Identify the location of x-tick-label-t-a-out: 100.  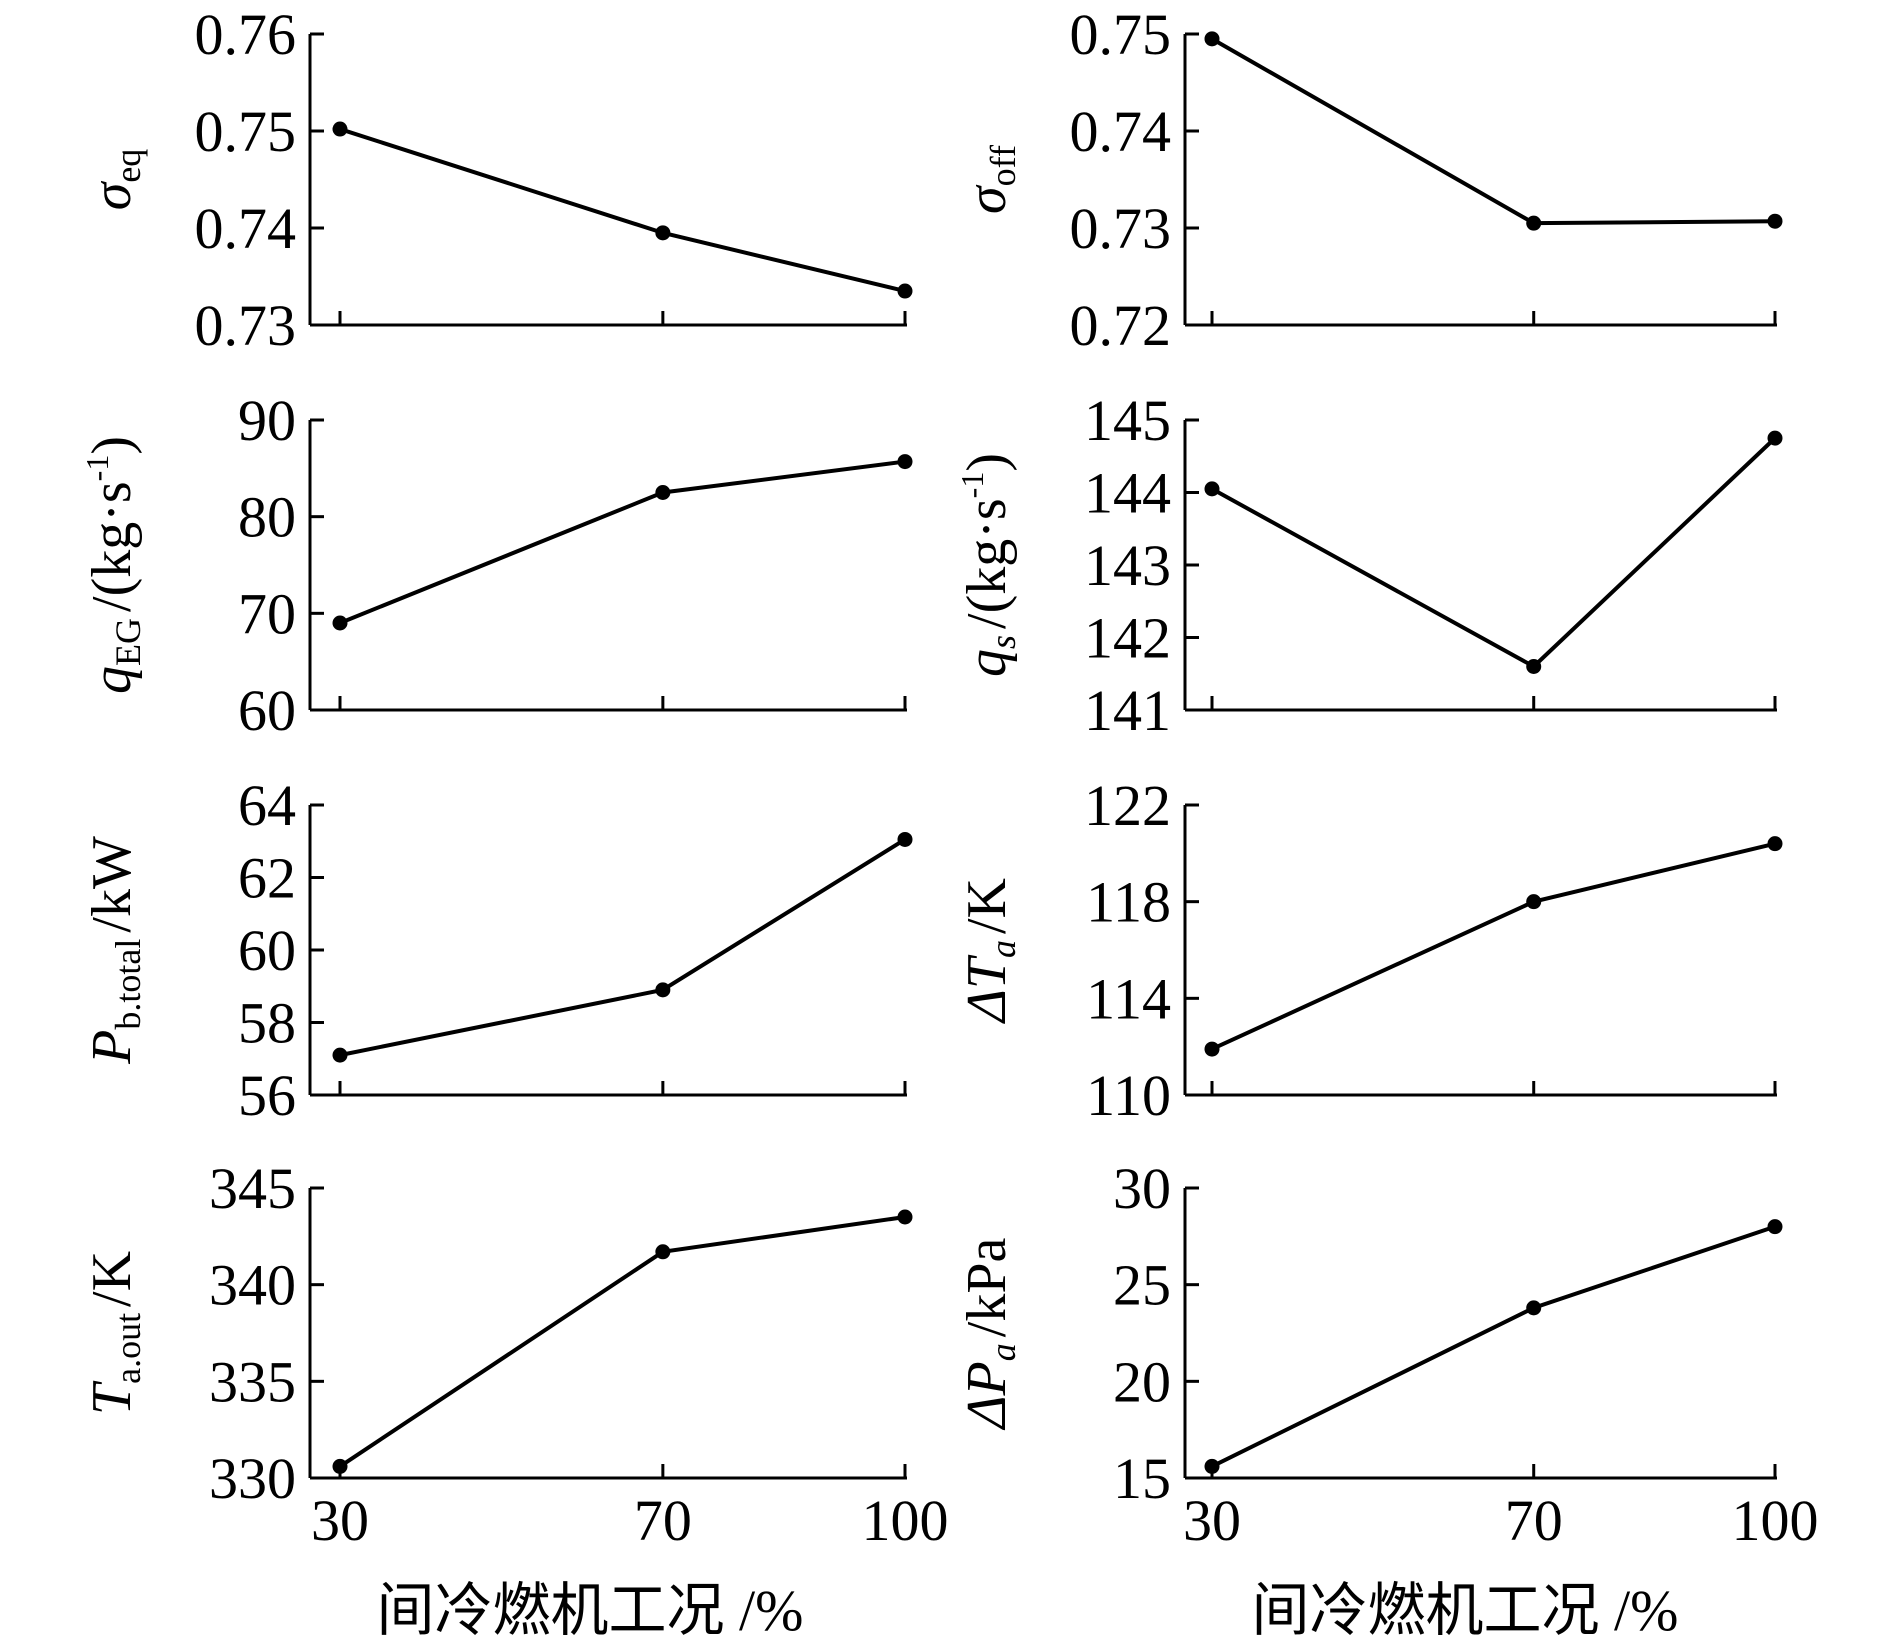
(905, 1520).